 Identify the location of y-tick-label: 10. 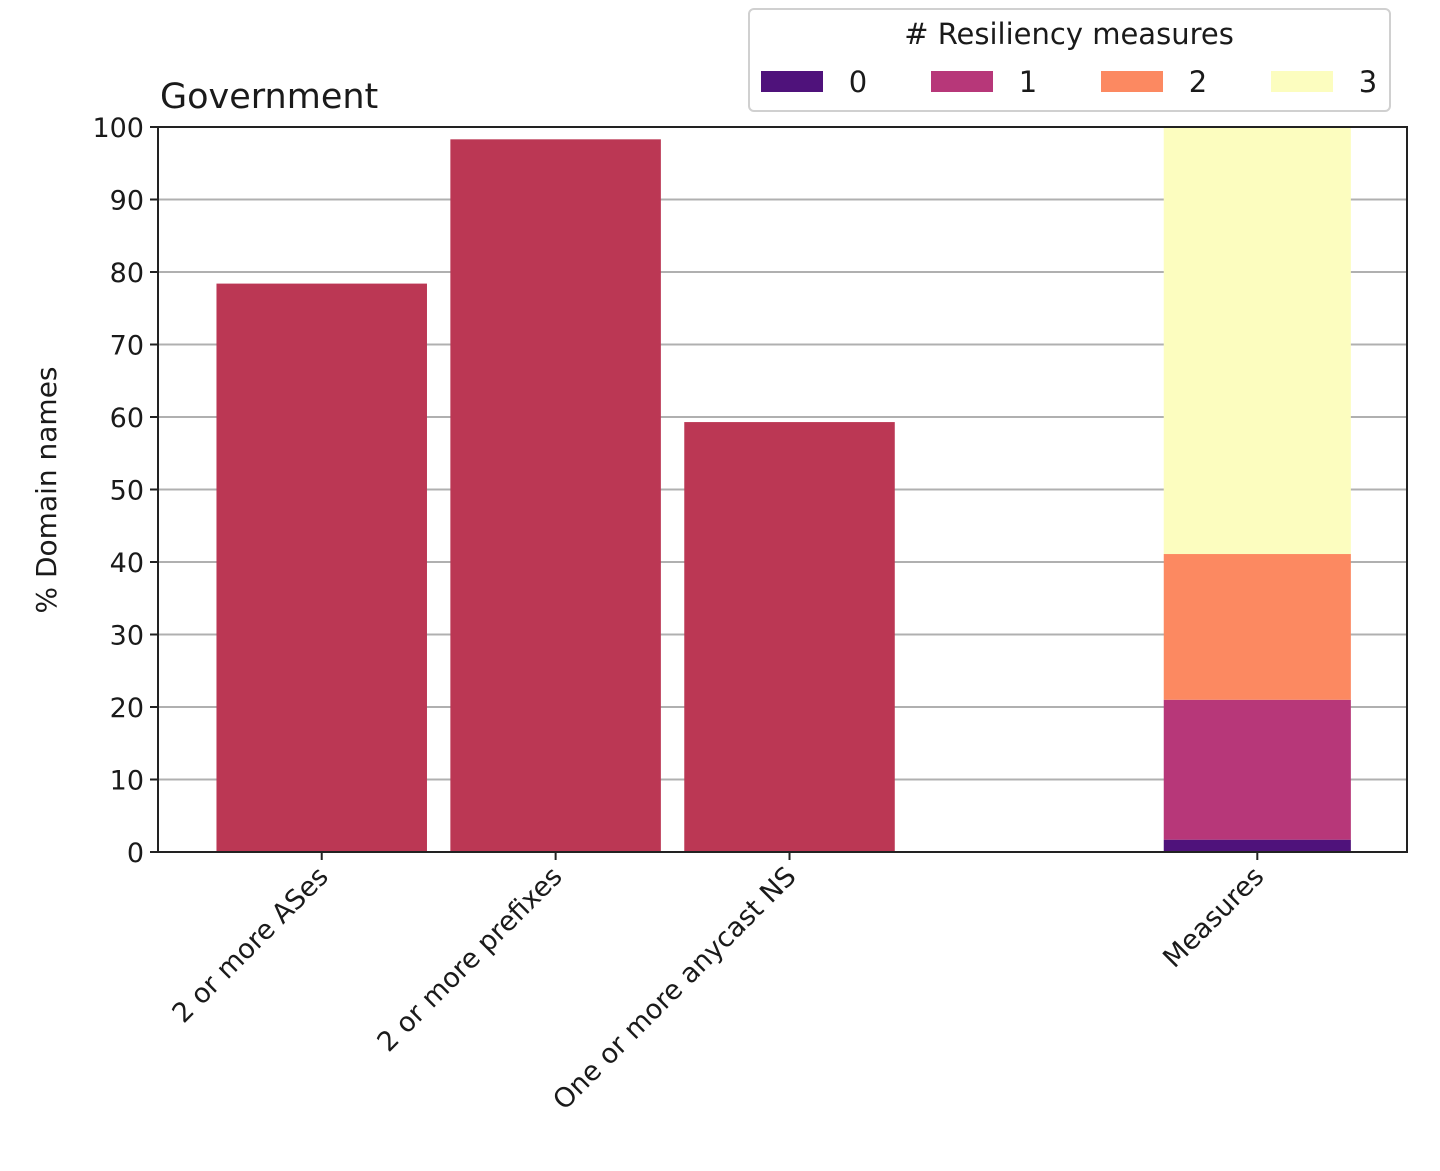
(127, 781).